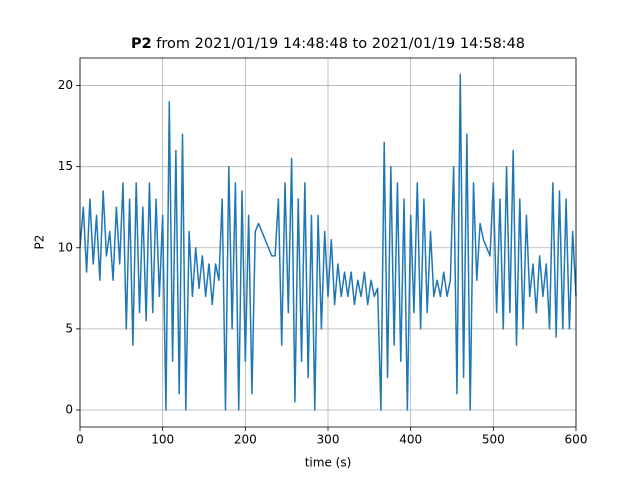 Image resolution: width=640 pixels, height=480 pixels. What do you see at coordinates (65, 247) in the screenshot?
I see `y-tick-label: 10` at bounding box center [65, 247].